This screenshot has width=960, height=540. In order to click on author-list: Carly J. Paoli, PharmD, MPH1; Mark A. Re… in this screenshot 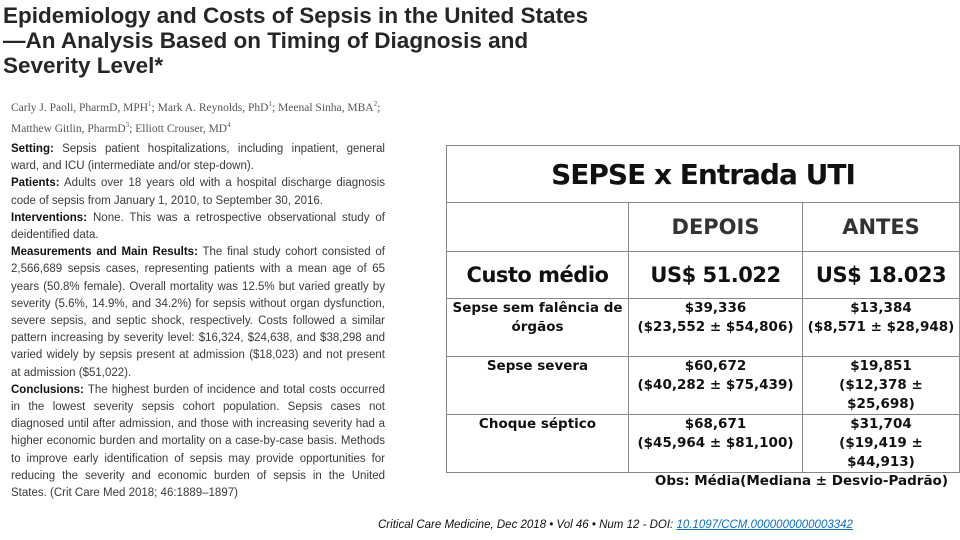, I will do `click(231, 117)`.